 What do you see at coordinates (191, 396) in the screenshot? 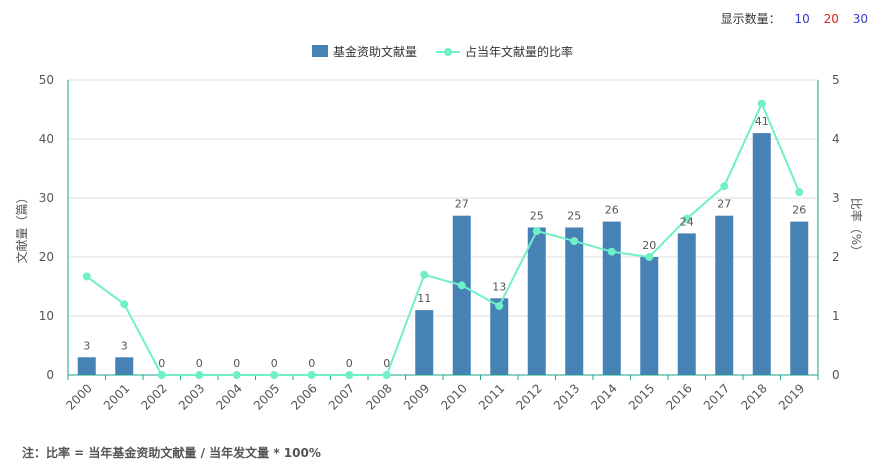
I see `x-tick-label: 2003` at bounding box center [191, 396].